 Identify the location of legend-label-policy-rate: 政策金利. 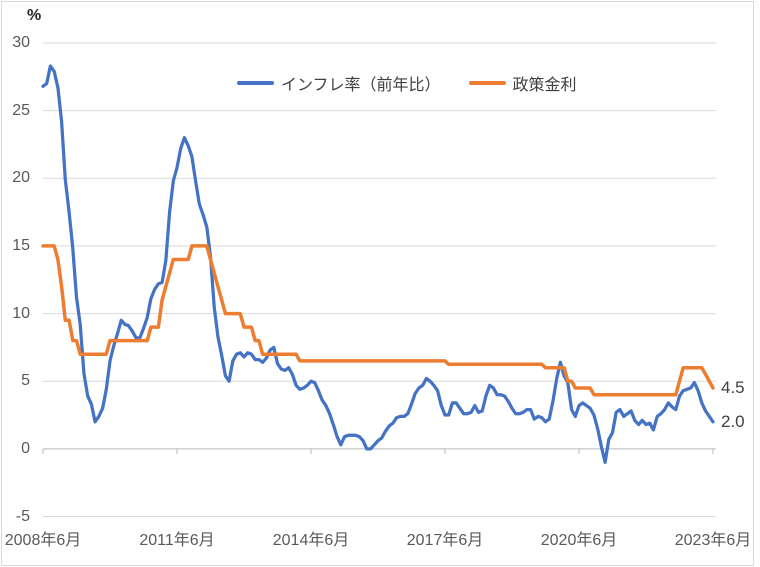
(544, 85).